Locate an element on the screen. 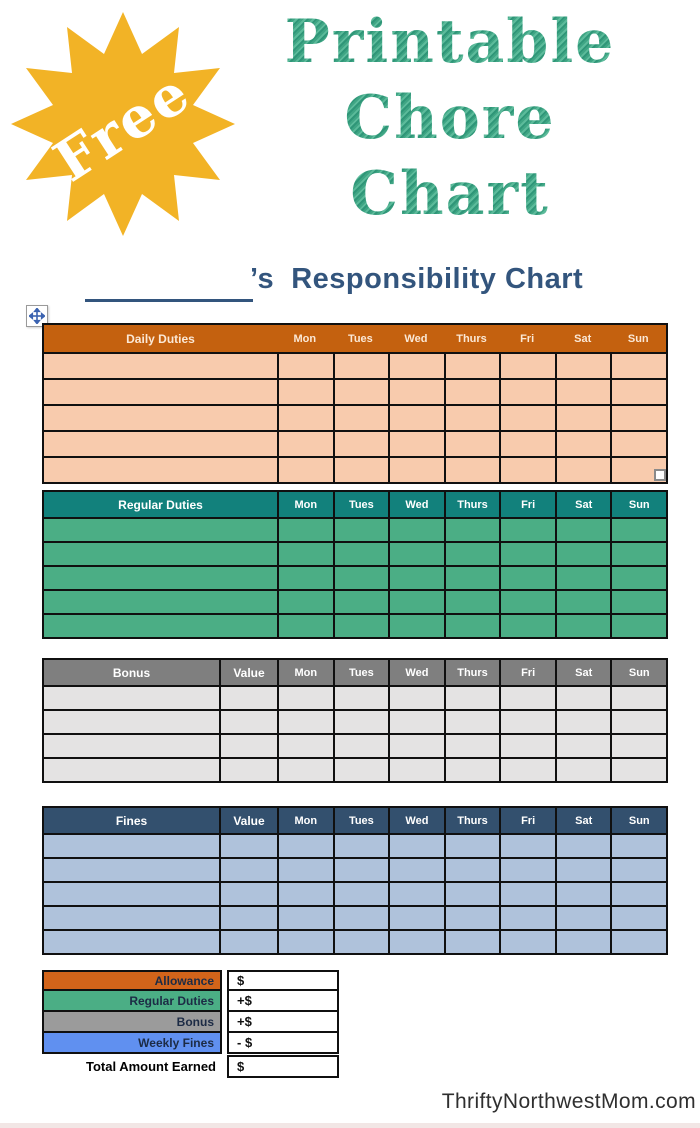 The width and height of the screenshot is (700, 1128). summary-value-field: - $ is located at coordinates (283, 1043).